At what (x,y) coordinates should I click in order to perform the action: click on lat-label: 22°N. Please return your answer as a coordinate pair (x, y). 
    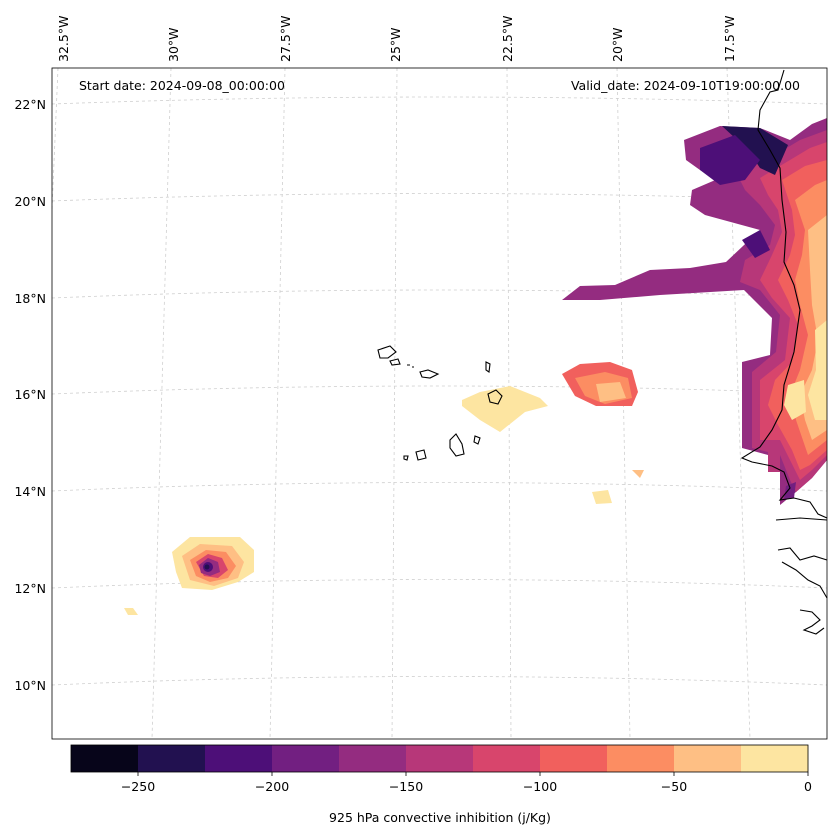
    Looking at the image, I should click on (30, 104).